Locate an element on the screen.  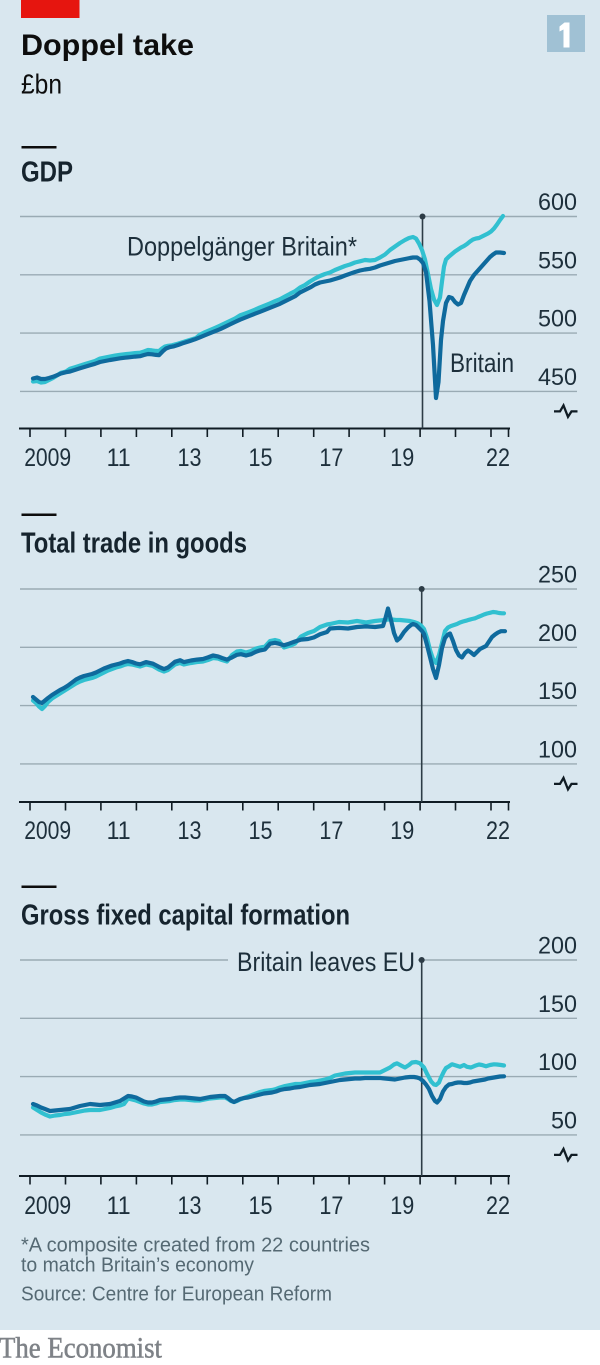
svg-text: The Economist is located at coordinates (81, 1348).